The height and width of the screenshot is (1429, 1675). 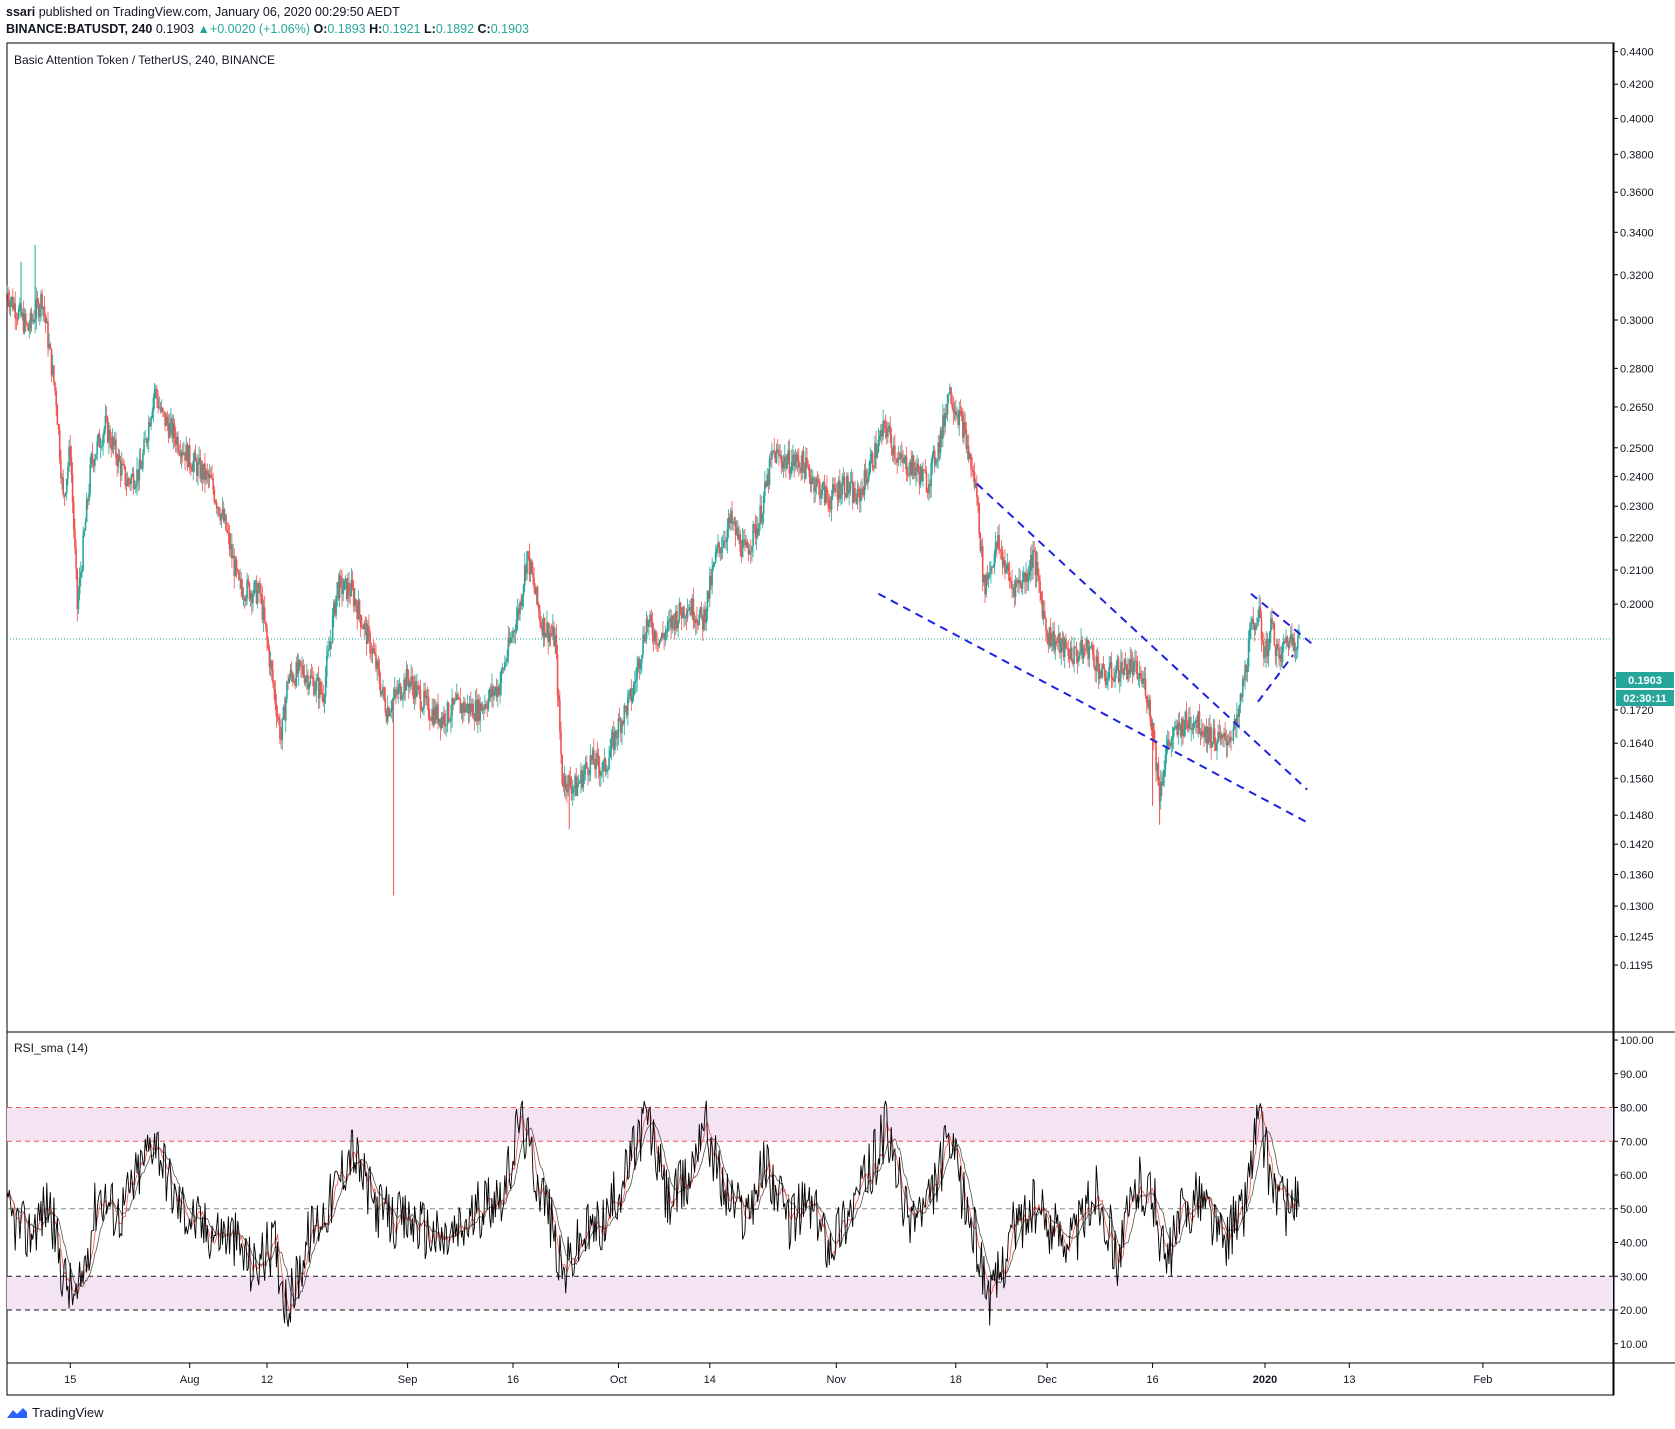 I want to click on price-tick-label: 0.2650, so click(x=1637, y=408).